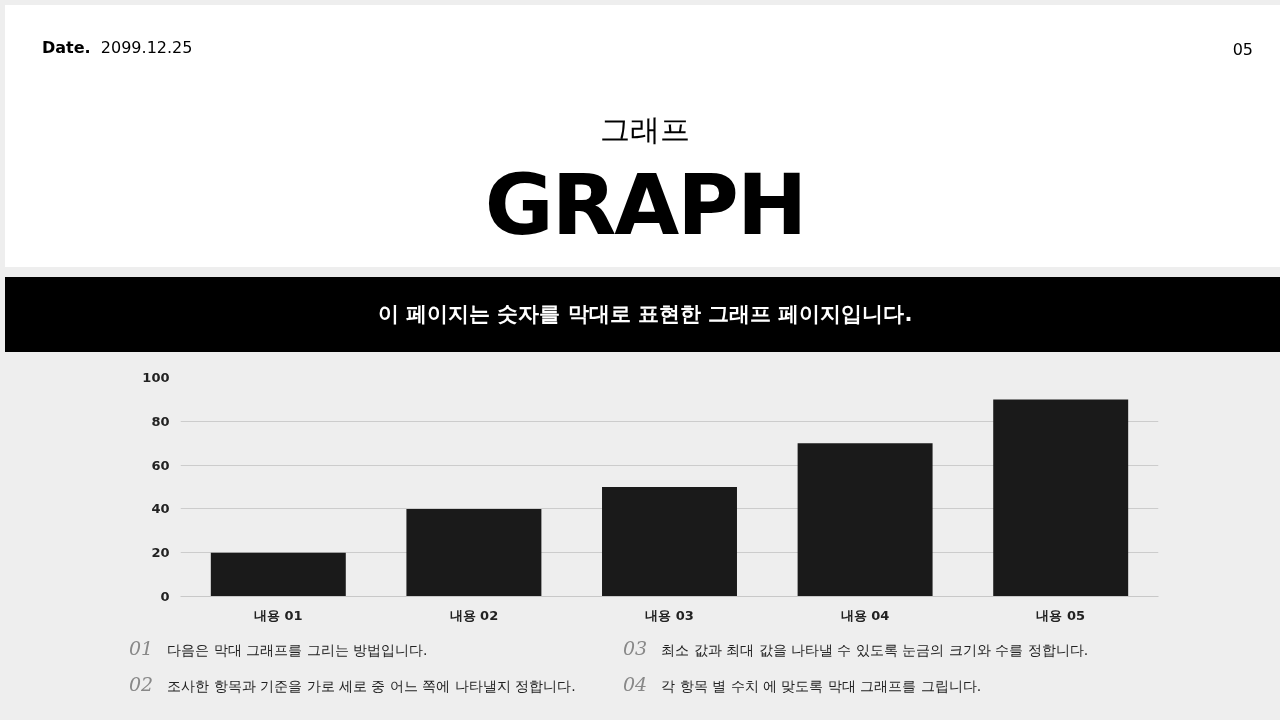 This screenshot has width=1280, height=720. Describe the element at coordinates (856, 648) in the screenshot. I see `text: 03 최소 값과 최대 값을 나타낼 수 있도록 눈금의 크기와 수를 정합니다.` at that location.